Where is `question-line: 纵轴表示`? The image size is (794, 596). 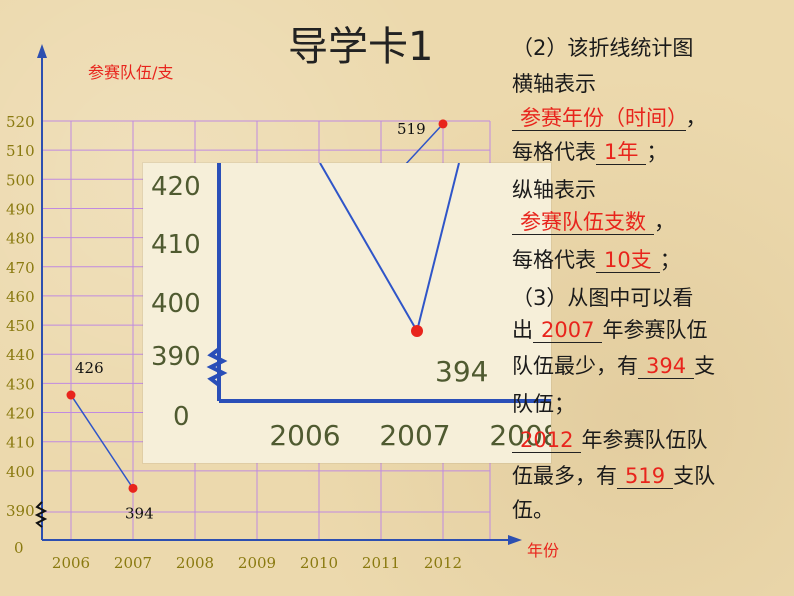 question-line: 纵轴表示 is located at coordinates (554, 190).